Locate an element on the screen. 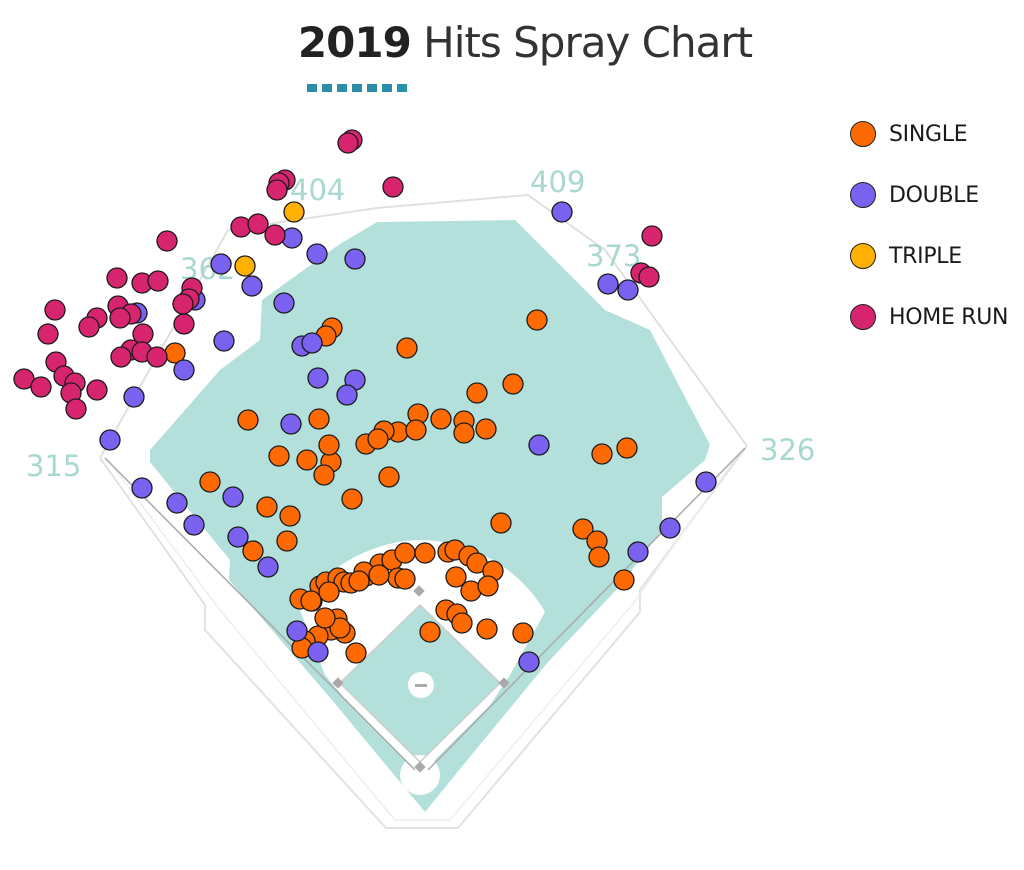 The image size is (1024, 870). legend: SINGLE DOUBLE TRIPLE HOME RUN is located at coordinates (929, 240).